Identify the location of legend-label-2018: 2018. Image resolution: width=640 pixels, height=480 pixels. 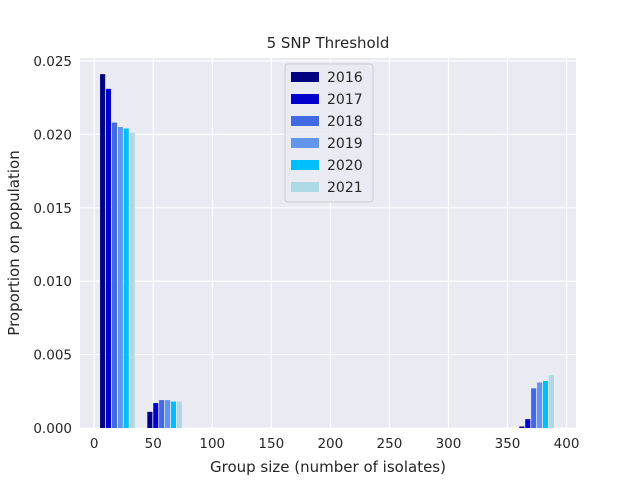
(345, 122).